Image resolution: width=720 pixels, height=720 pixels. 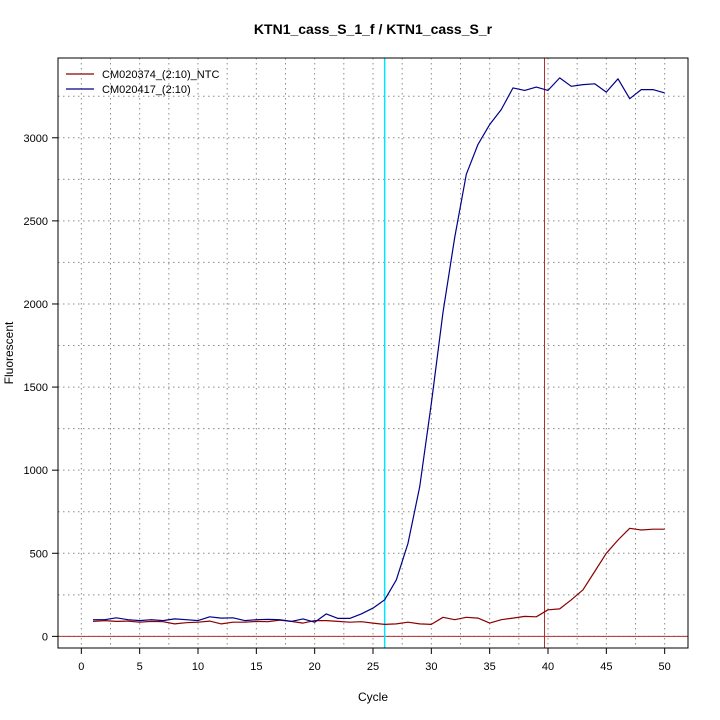 What do you see at coordinates (36, 471) in the screenshot?
I see `y-tick-label: 1000` at bounding box center [36, 471].